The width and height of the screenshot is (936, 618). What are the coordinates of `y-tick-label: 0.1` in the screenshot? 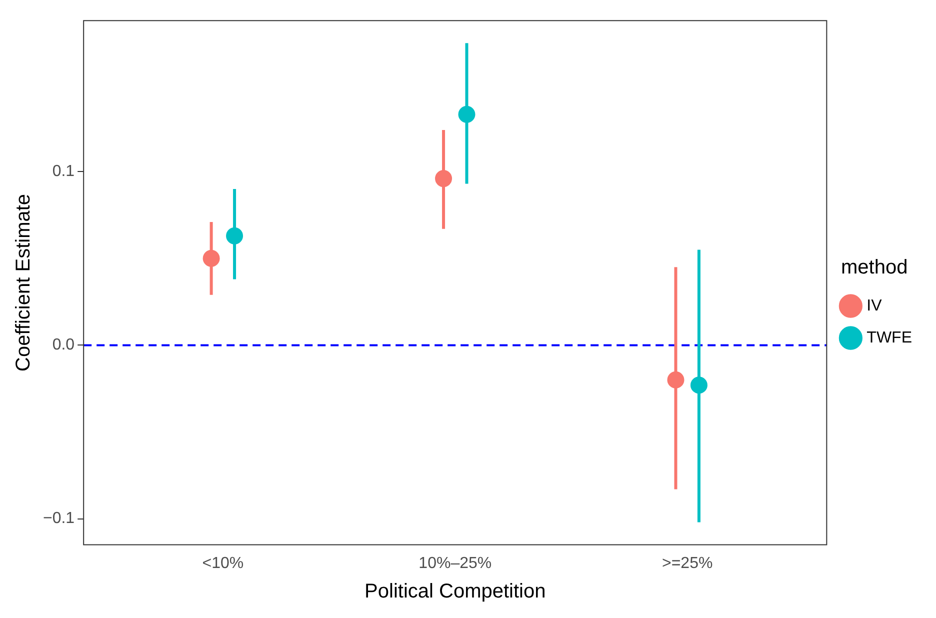 It's located at (63, 171).